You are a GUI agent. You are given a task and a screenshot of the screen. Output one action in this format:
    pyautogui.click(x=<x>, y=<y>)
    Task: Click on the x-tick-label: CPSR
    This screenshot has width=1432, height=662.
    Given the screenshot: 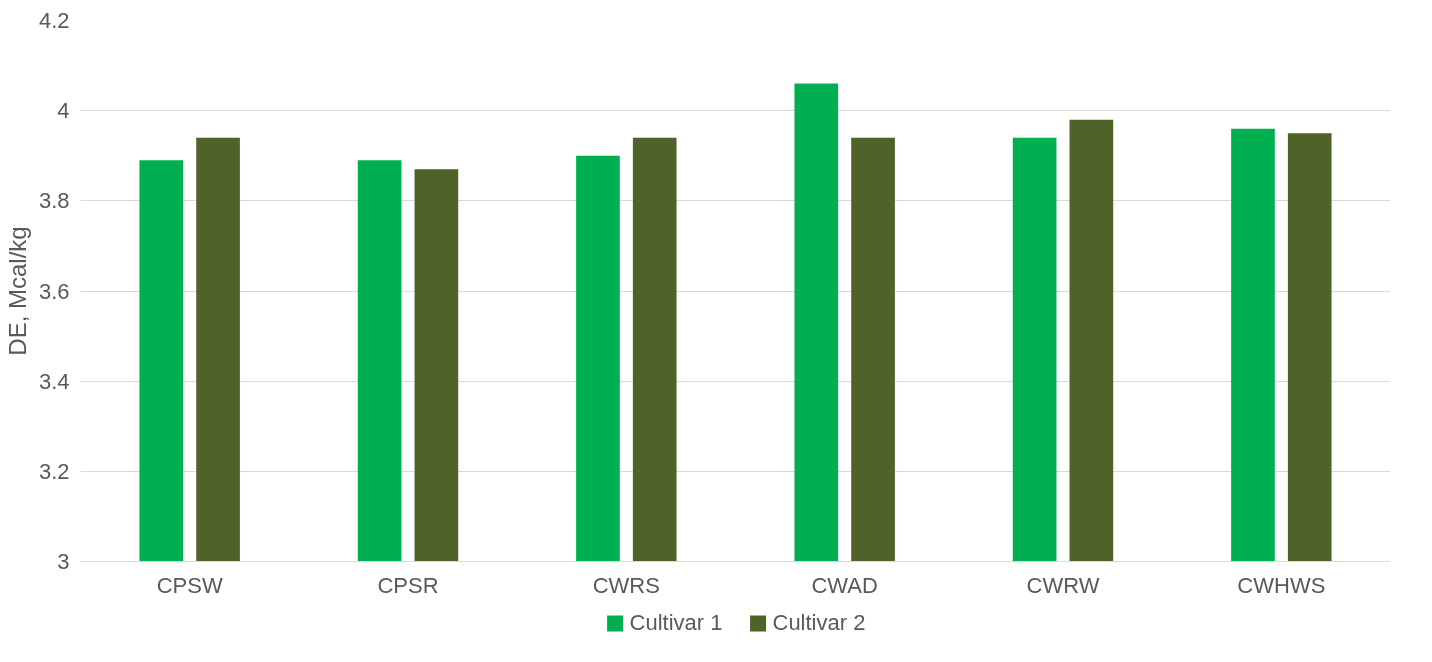 What is the action you would take?
    pyautogui.click(x=408, y=585)
    